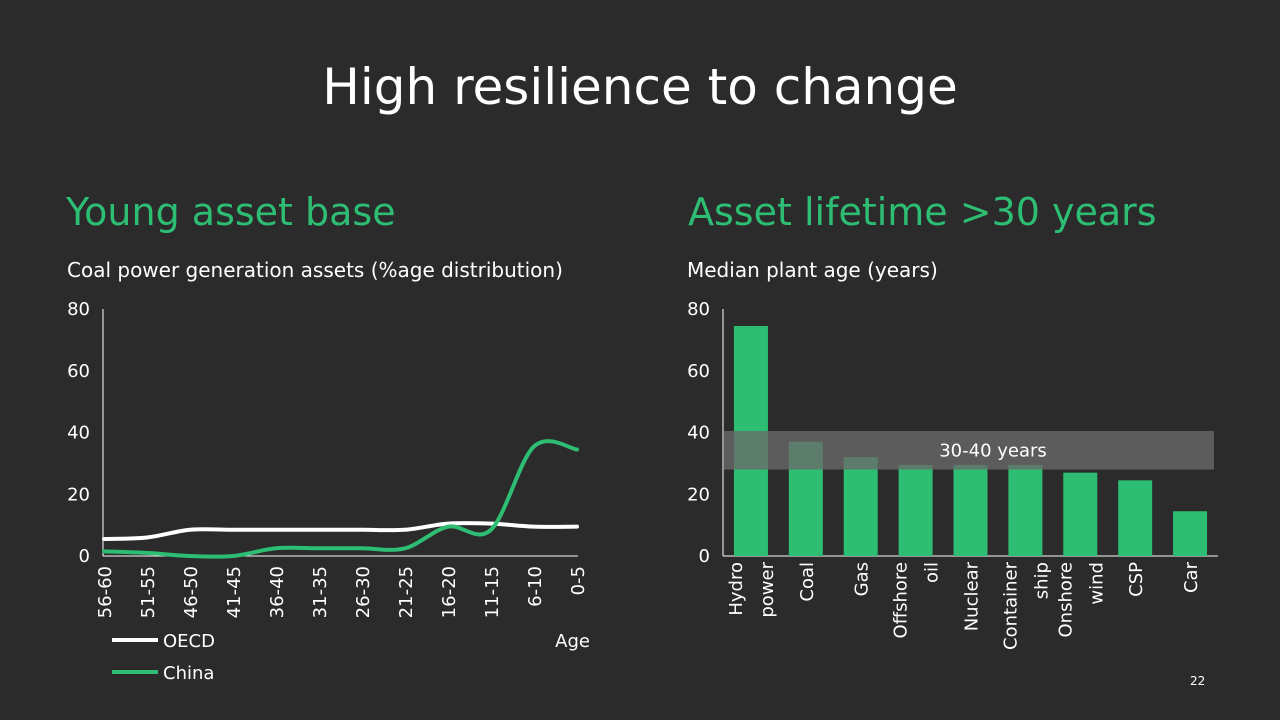  What do you see at coordinates (640, 87) in the screenshot?
I see `slide-title: High resilience to change` at bounding box center [640, 87].